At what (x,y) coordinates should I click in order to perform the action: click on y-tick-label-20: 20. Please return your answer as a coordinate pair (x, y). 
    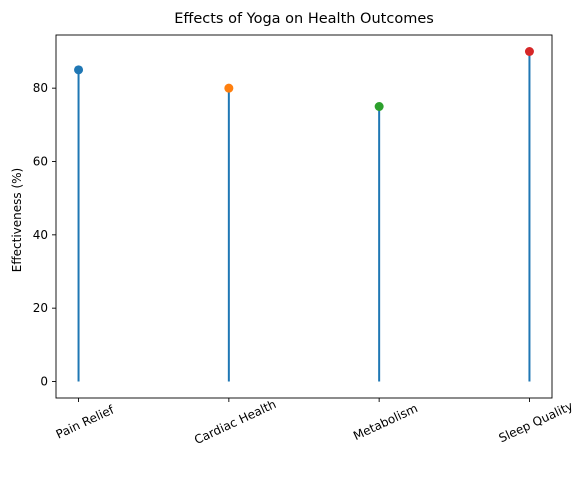
    Looking at the image, I should click on (40, 308).